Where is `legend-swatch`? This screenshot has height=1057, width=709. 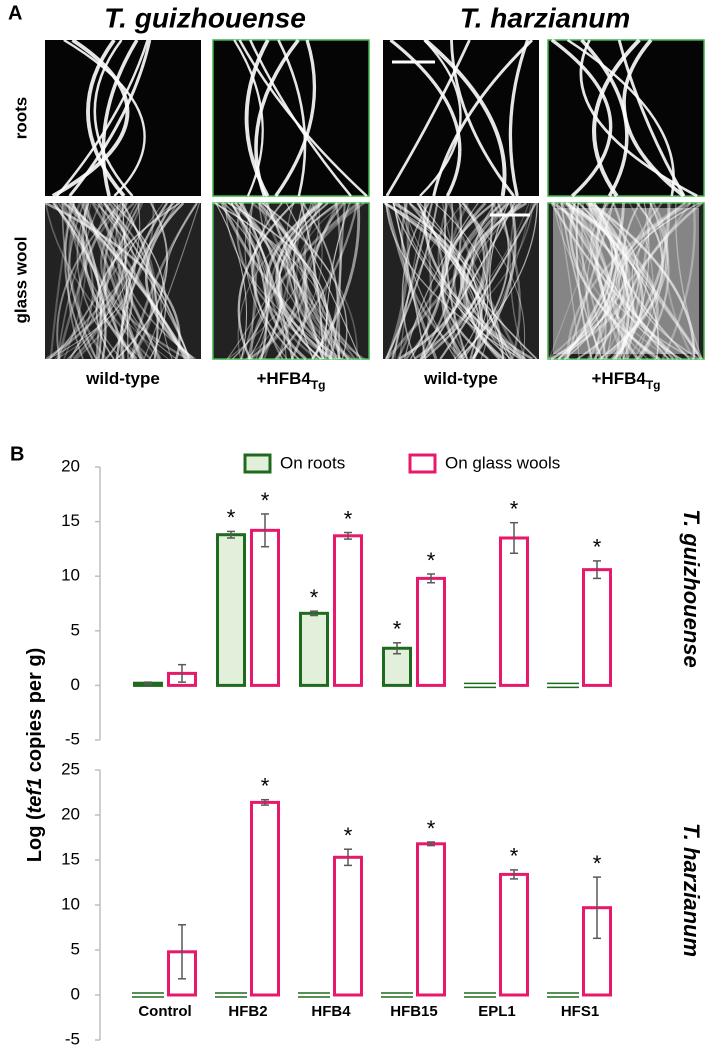
legend-swatch is located at coordinates (422, 463).